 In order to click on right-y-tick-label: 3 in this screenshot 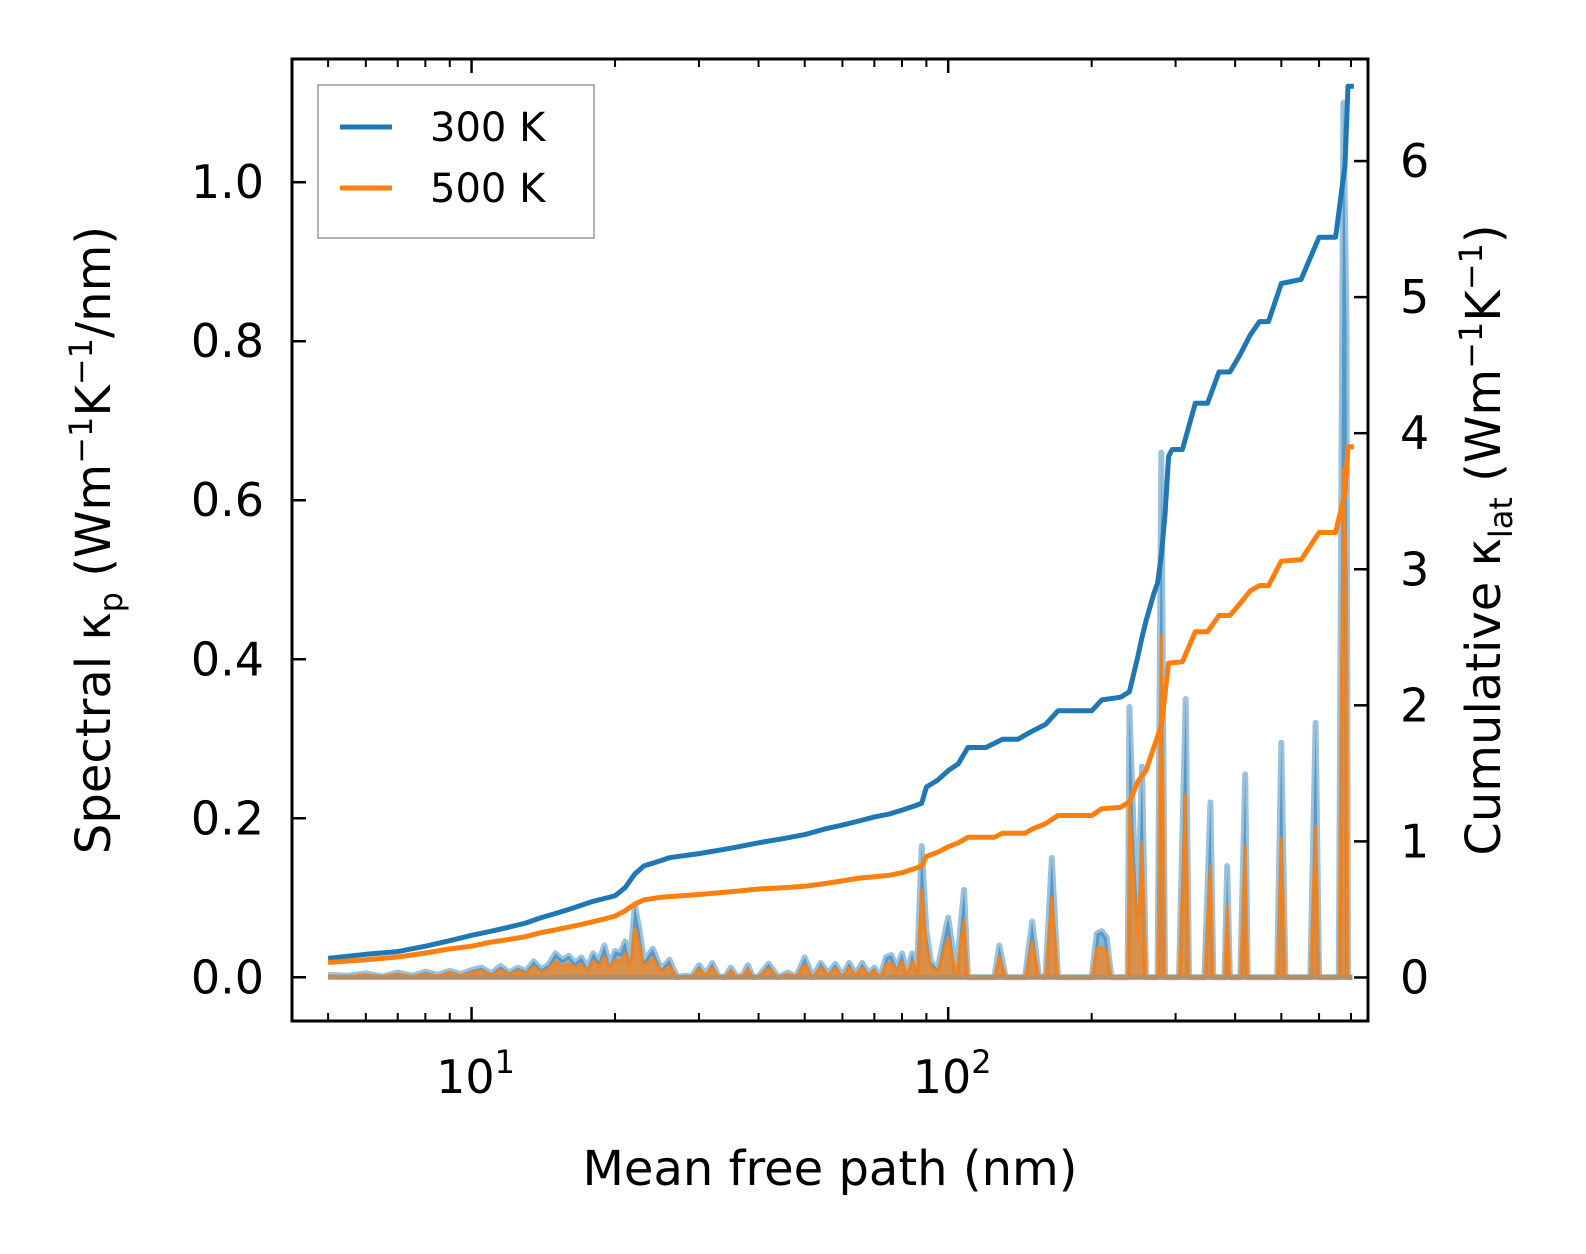, I will do `click(1414, 569)`.